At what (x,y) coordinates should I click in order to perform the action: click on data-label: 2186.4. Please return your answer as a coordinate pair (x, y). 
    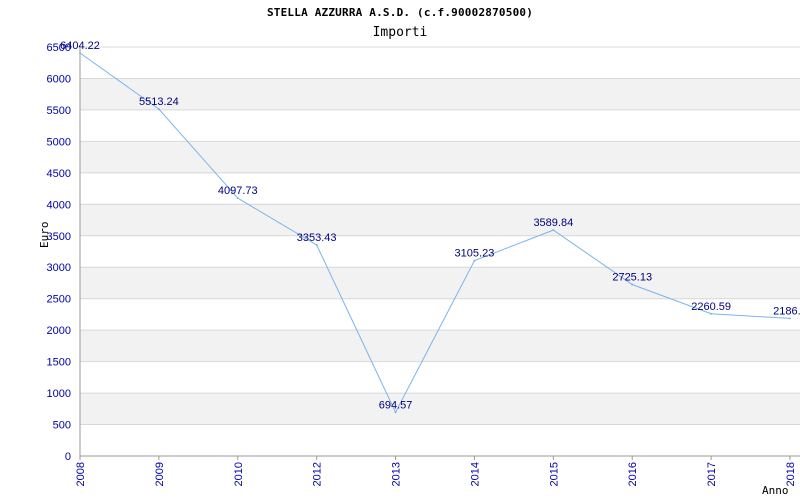
    Looking at the image, I should click on (786, 311).